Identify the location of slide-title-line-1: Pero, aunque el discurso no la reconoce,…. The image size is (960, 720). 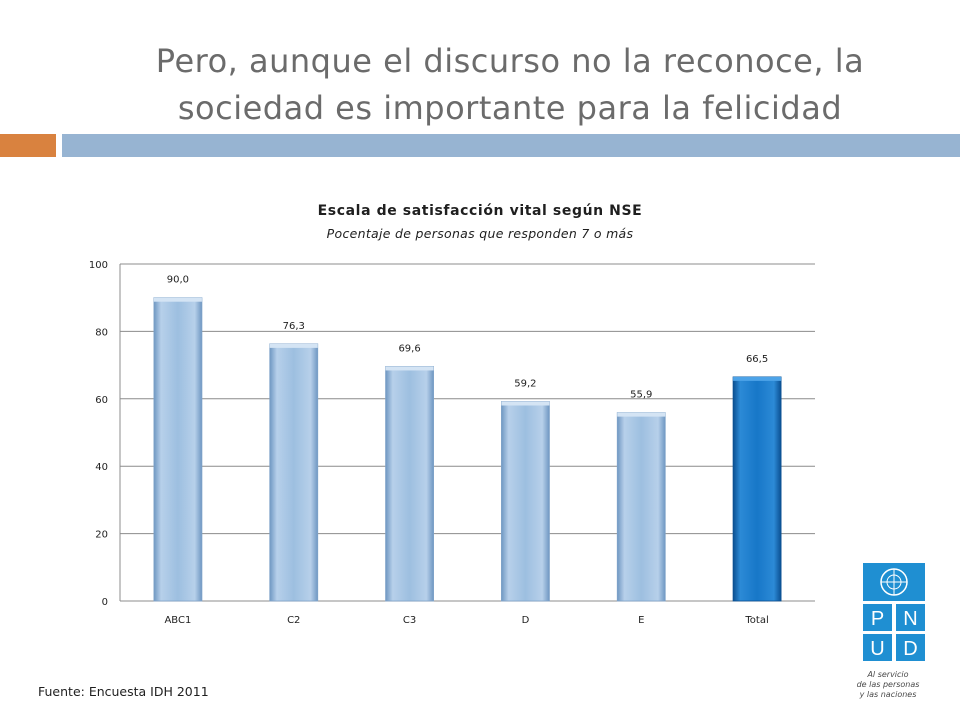
(510, 61).